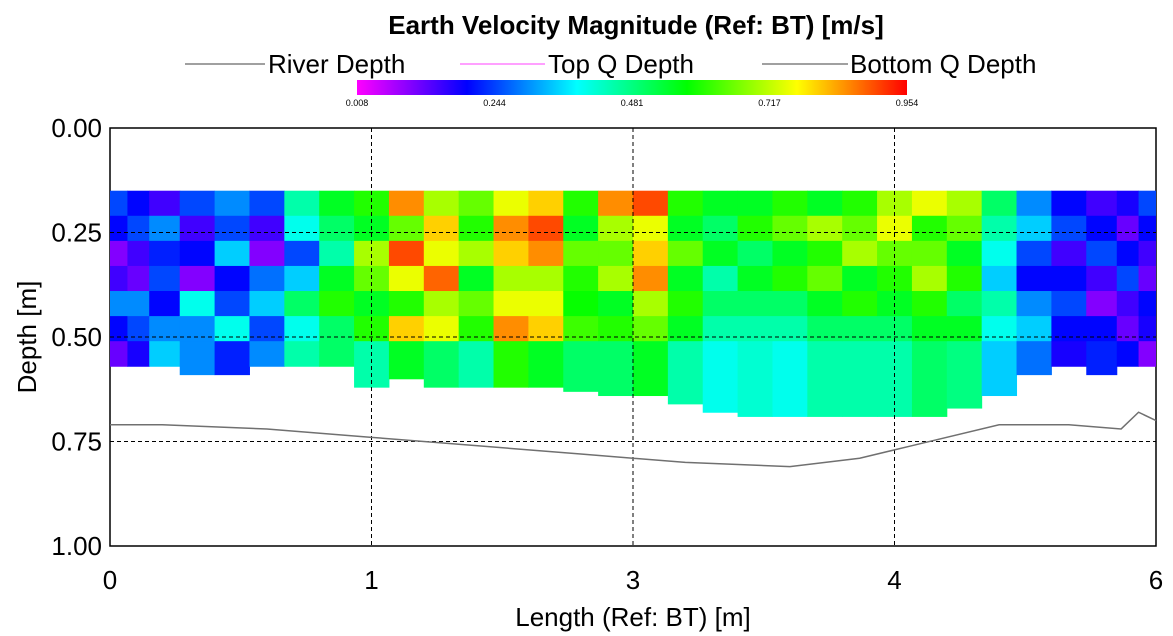  What do you see at coordinates (76, 442) in the screenshot?
I see `y-tick-label: 0.75` at bounding box center [76, 442].